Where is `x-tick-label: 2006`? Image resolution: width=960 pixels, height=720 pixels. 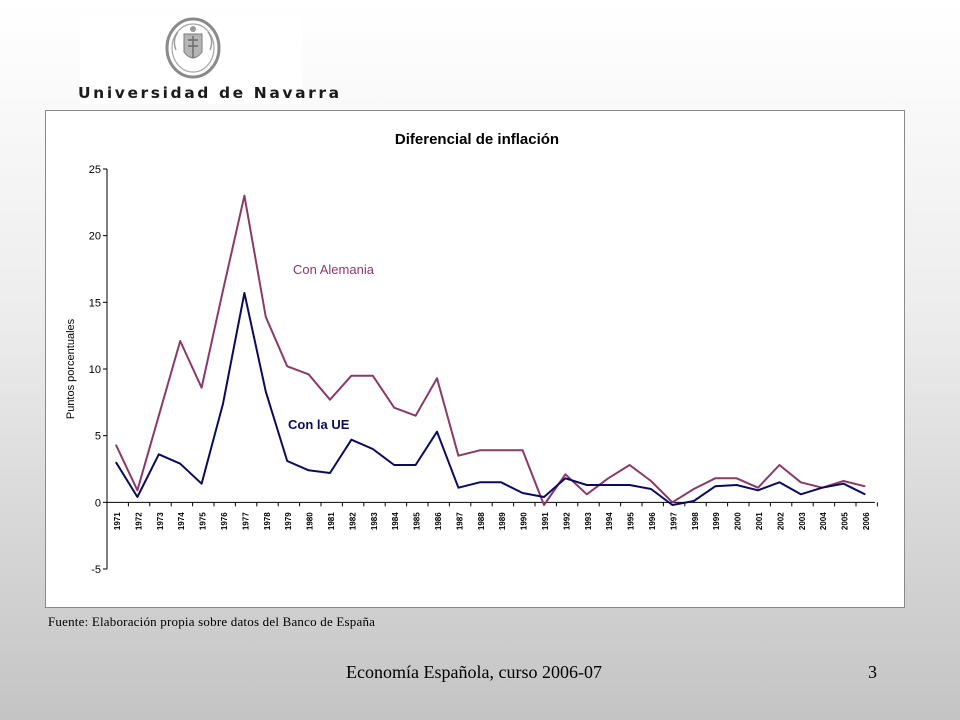
x-tick-label: 2006 is located at coordinates (866, 521).